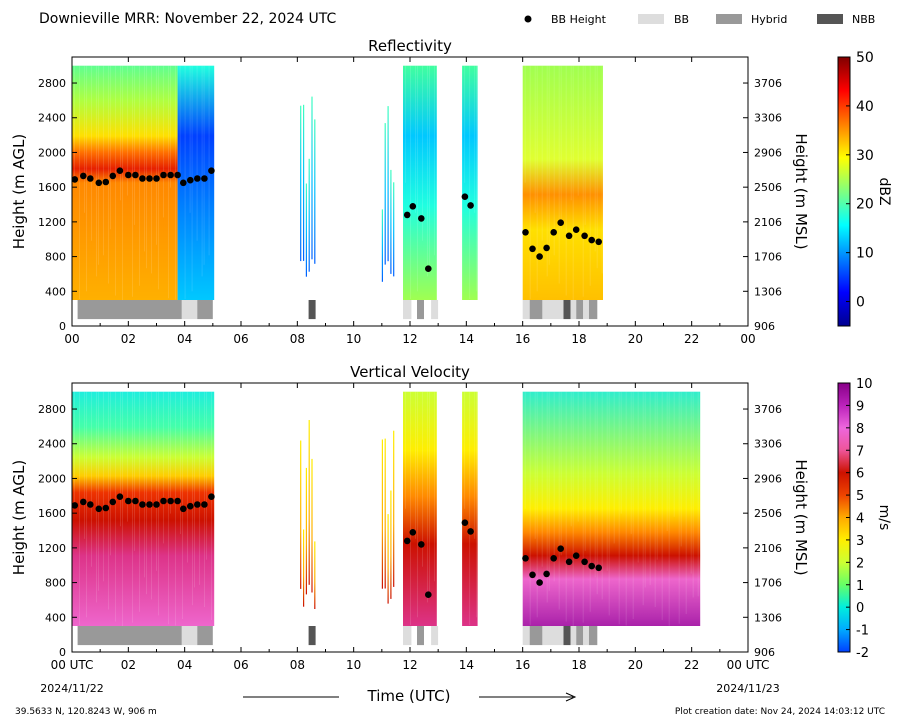  I want to click on x-tick-label: 14, so click(466, 665).